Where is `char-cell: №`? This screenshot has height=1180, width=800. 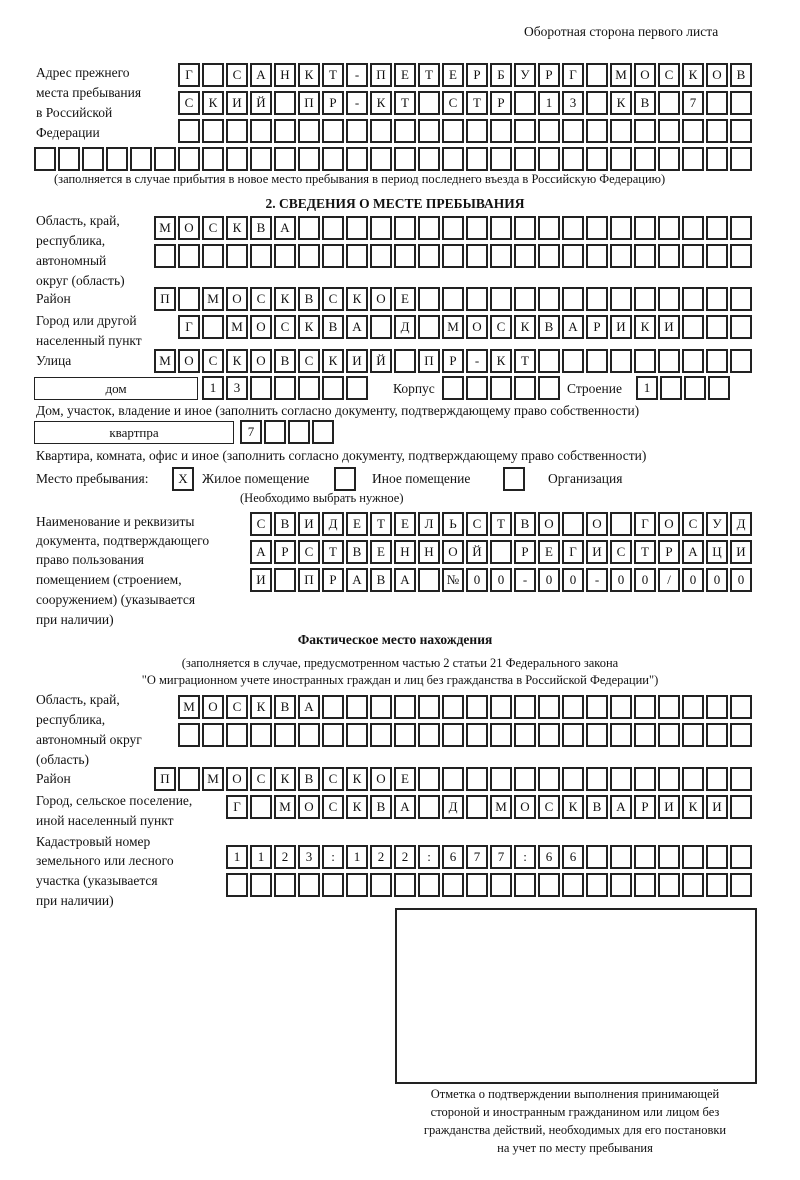 char-cell: № is located at coordinates (453, 580).